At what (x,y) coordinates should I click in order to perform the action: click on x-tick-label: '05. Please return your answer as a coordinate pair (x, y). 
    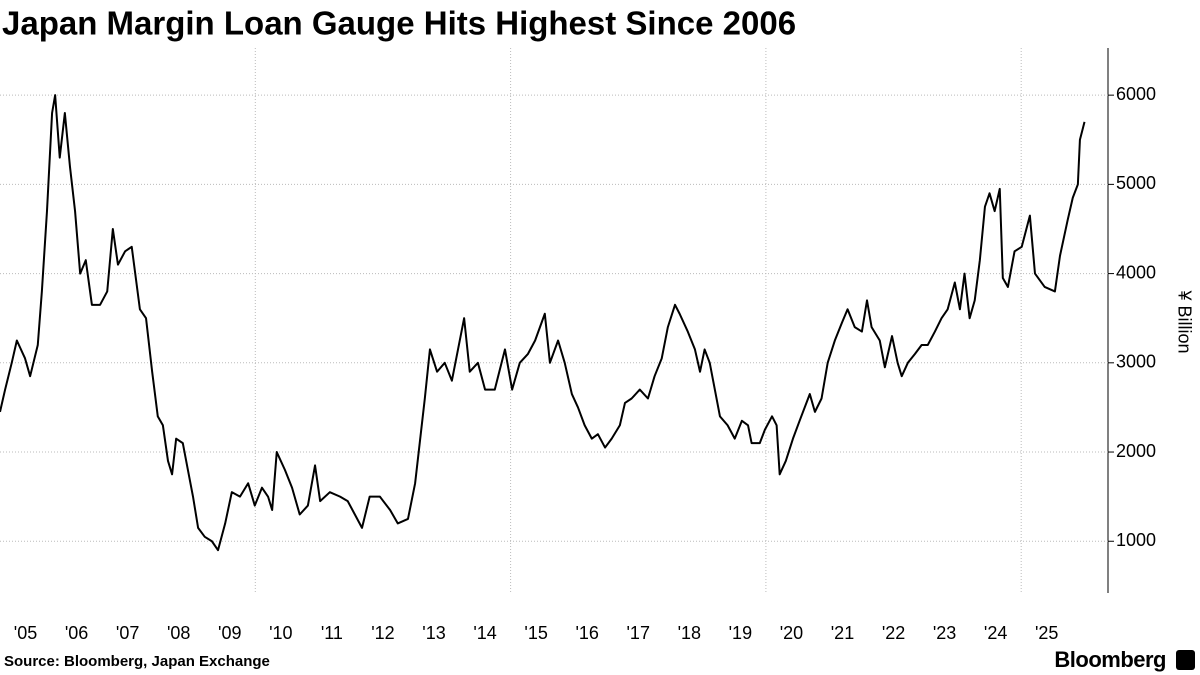
    Looking at the image, I should click on (25, 633).